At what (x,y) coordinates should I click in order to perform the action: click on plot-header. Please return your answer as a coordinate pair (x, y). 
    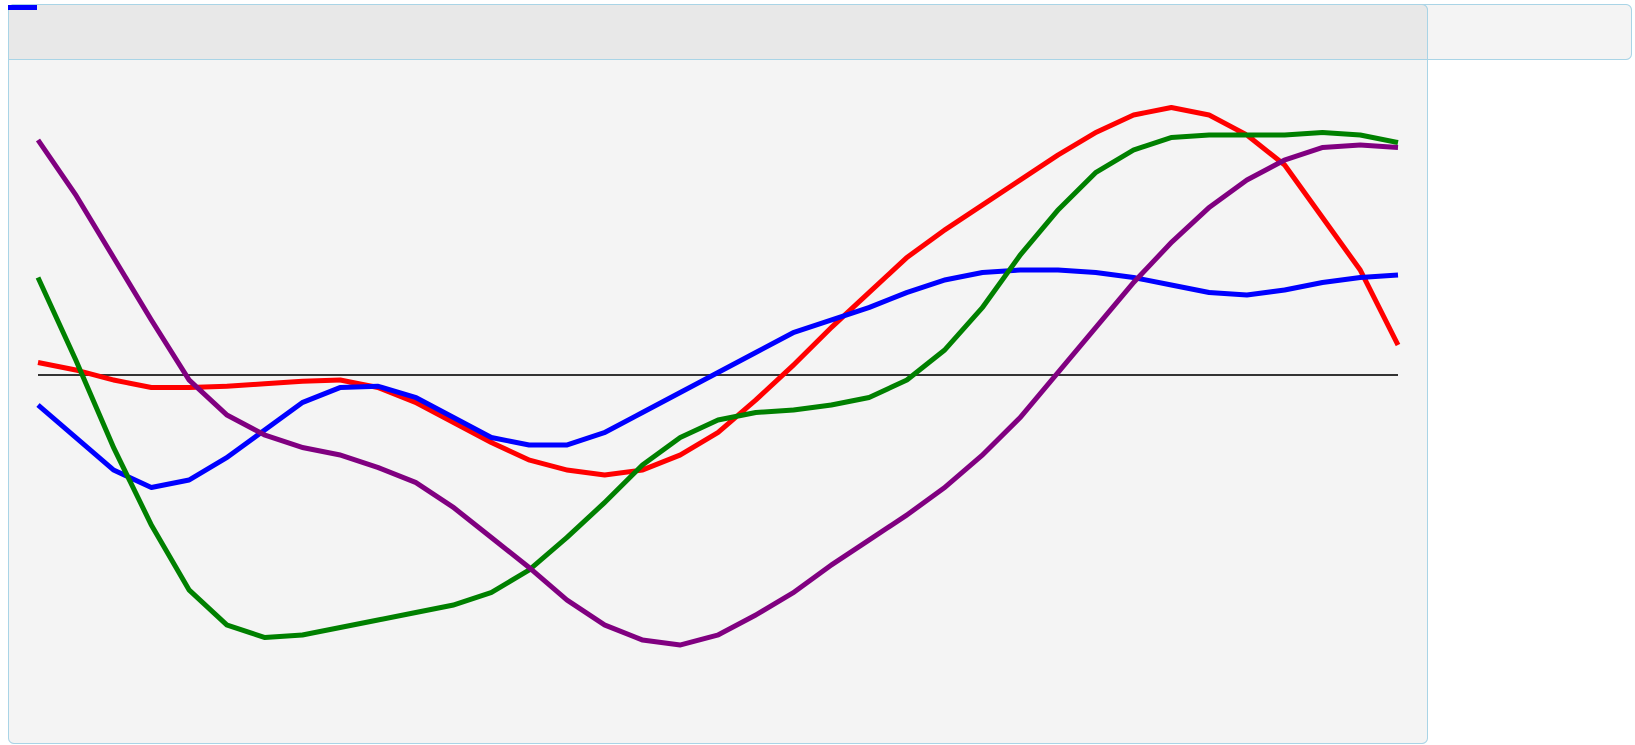
    Looking at the image, I should click on (718, 32).